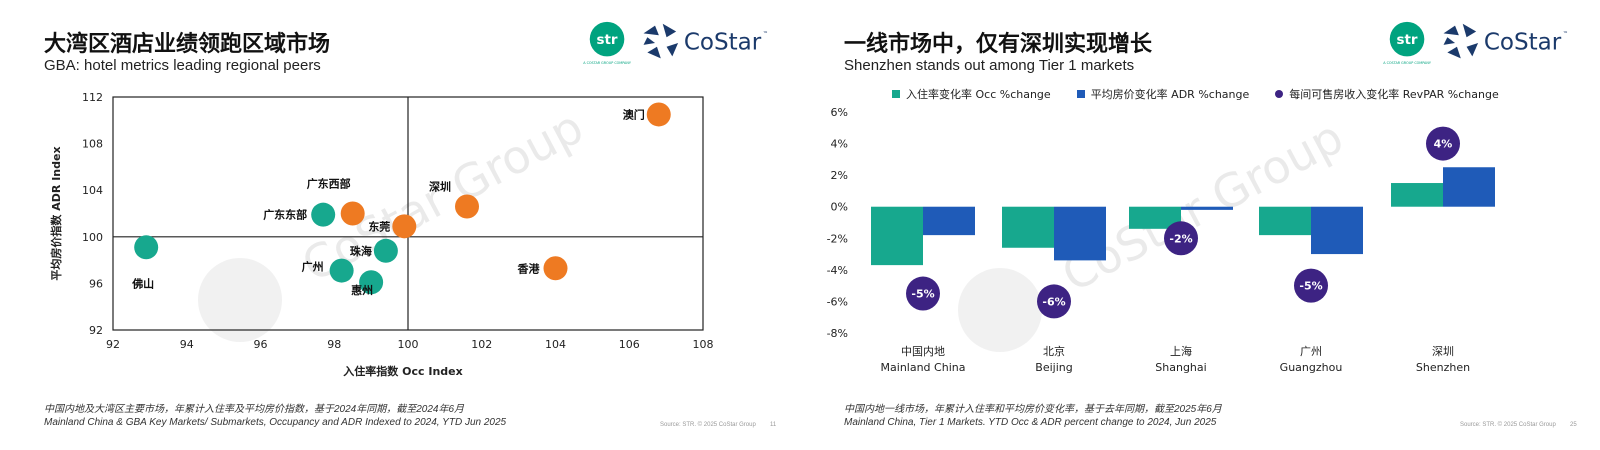  I want to click on y-tick-label: 112, so click(92, 97).